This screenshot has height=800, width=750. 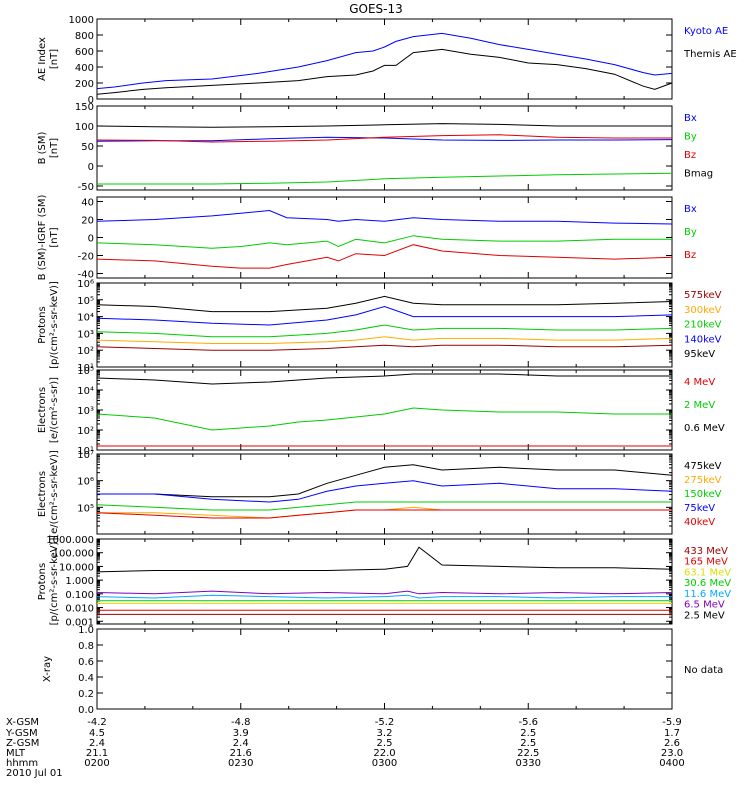 I want to click on y-axis-label: B (SM)-IGRF (SM), so click(x=42, y=238).